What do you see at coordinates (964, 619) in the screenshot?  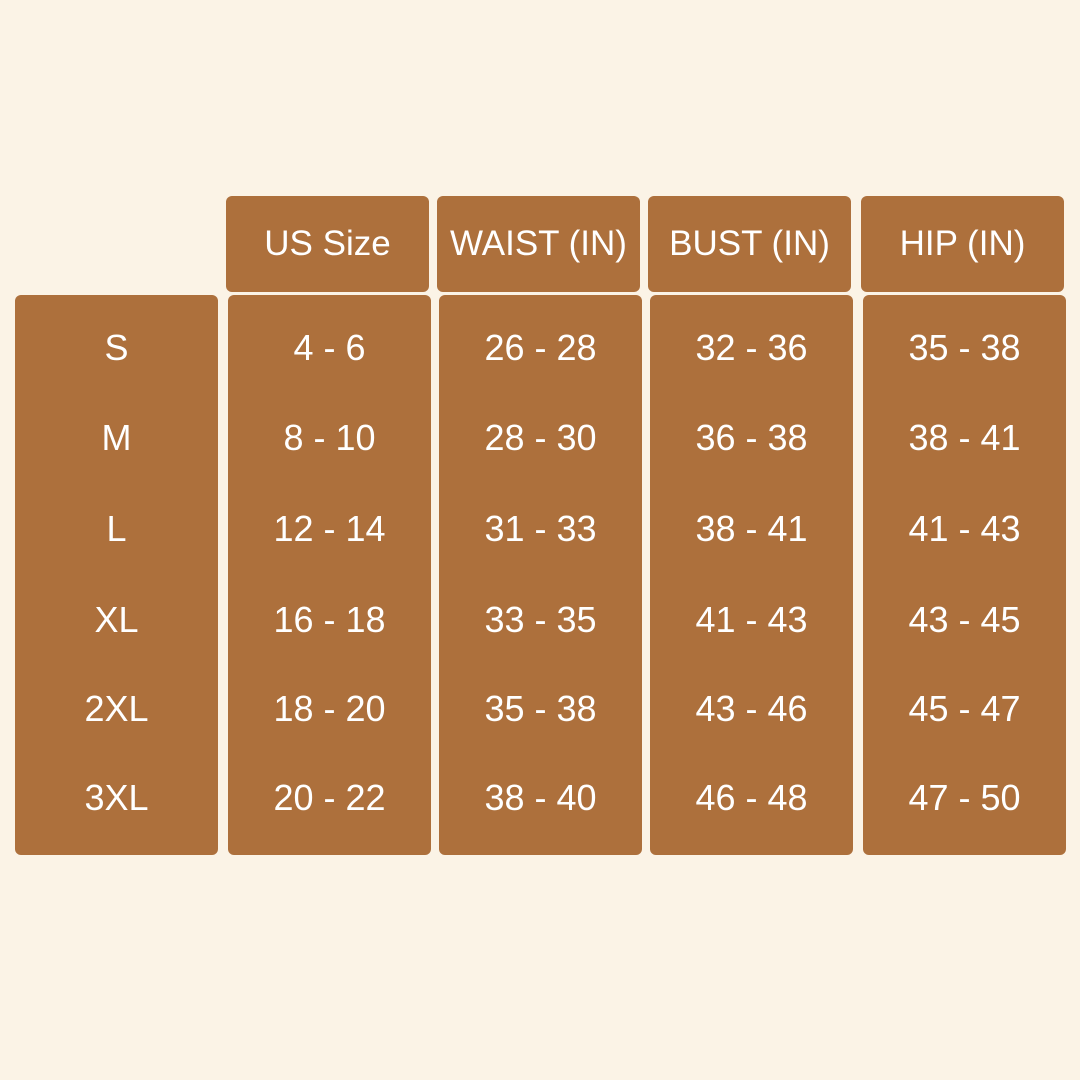 I see `table-cell: 43 - 45` at bounding box center [964, 619].